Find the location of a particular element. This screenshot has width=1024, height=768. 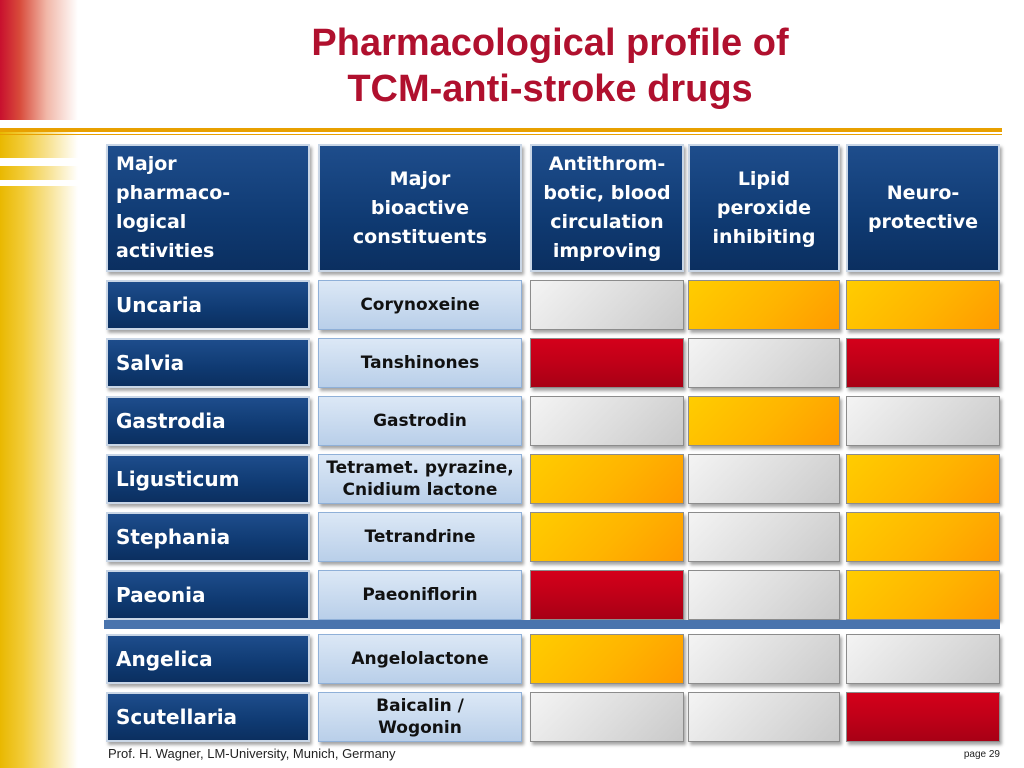

header-lipid-peroxide: Lipid peroxide inhibiting is located at coordinates (764, 208).